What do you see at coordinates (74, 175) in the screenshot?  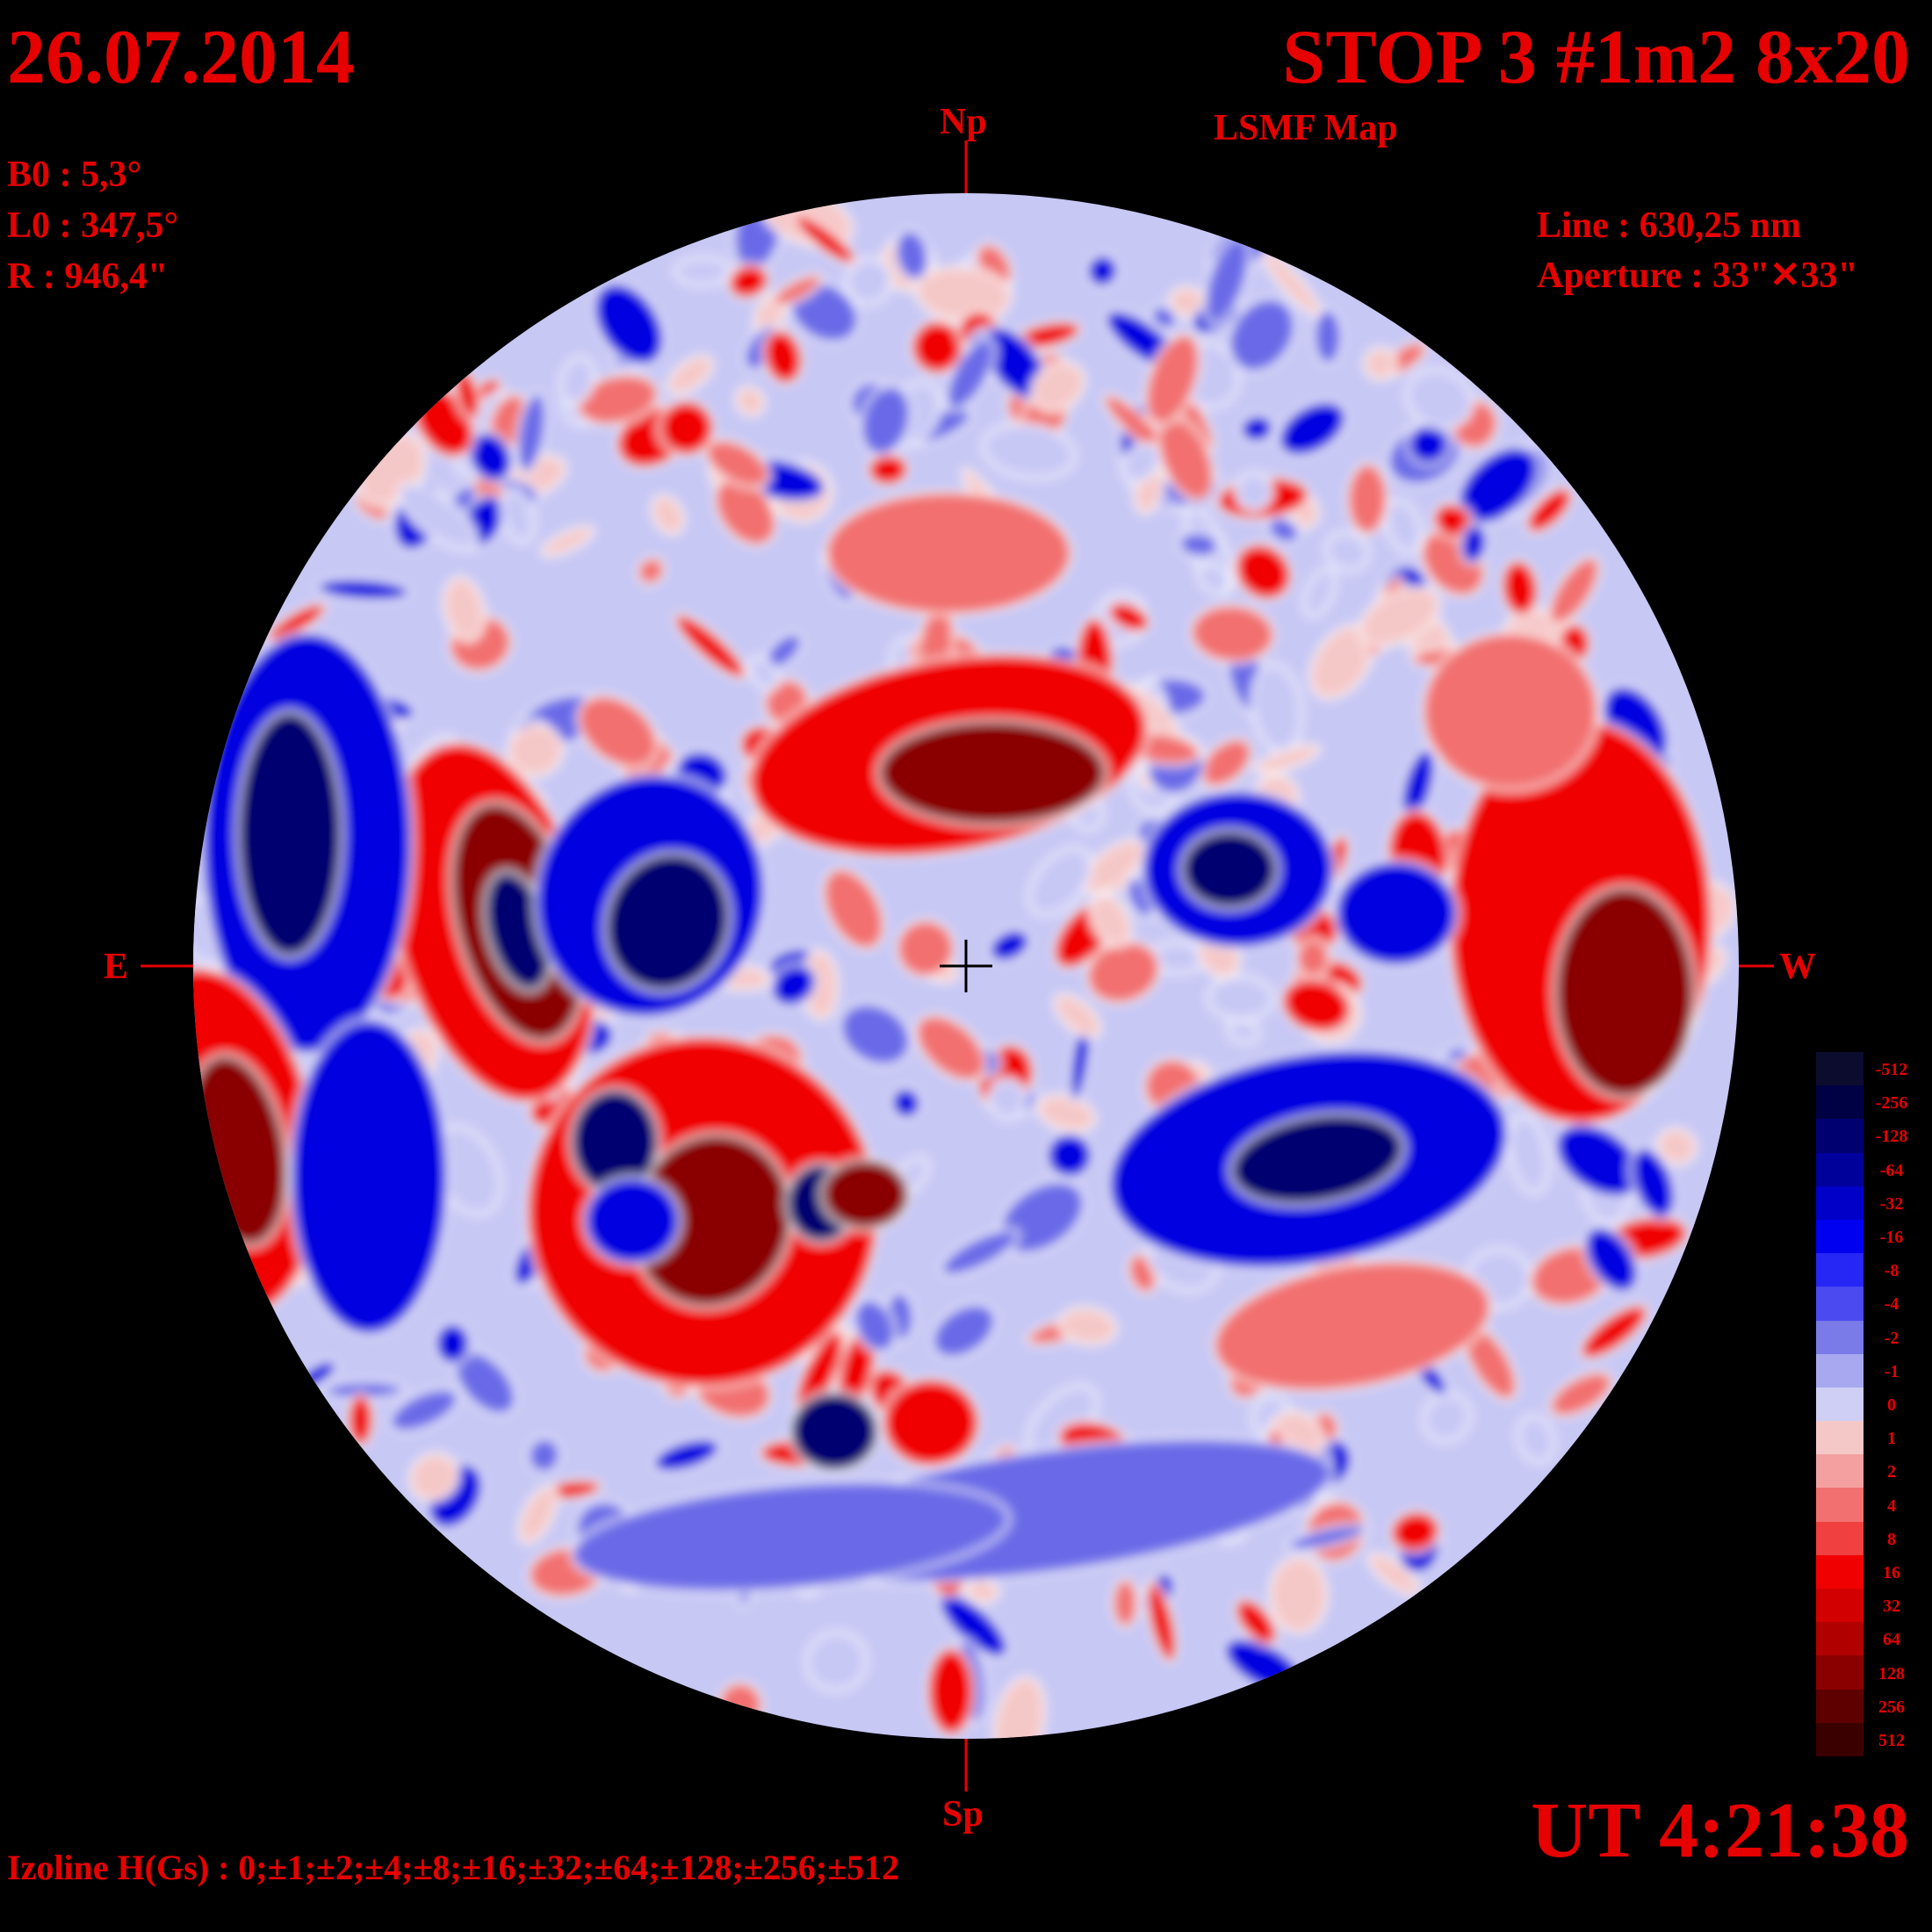 I see `b0-param: B0 : 5,3°` at bounding box center [74, 175].